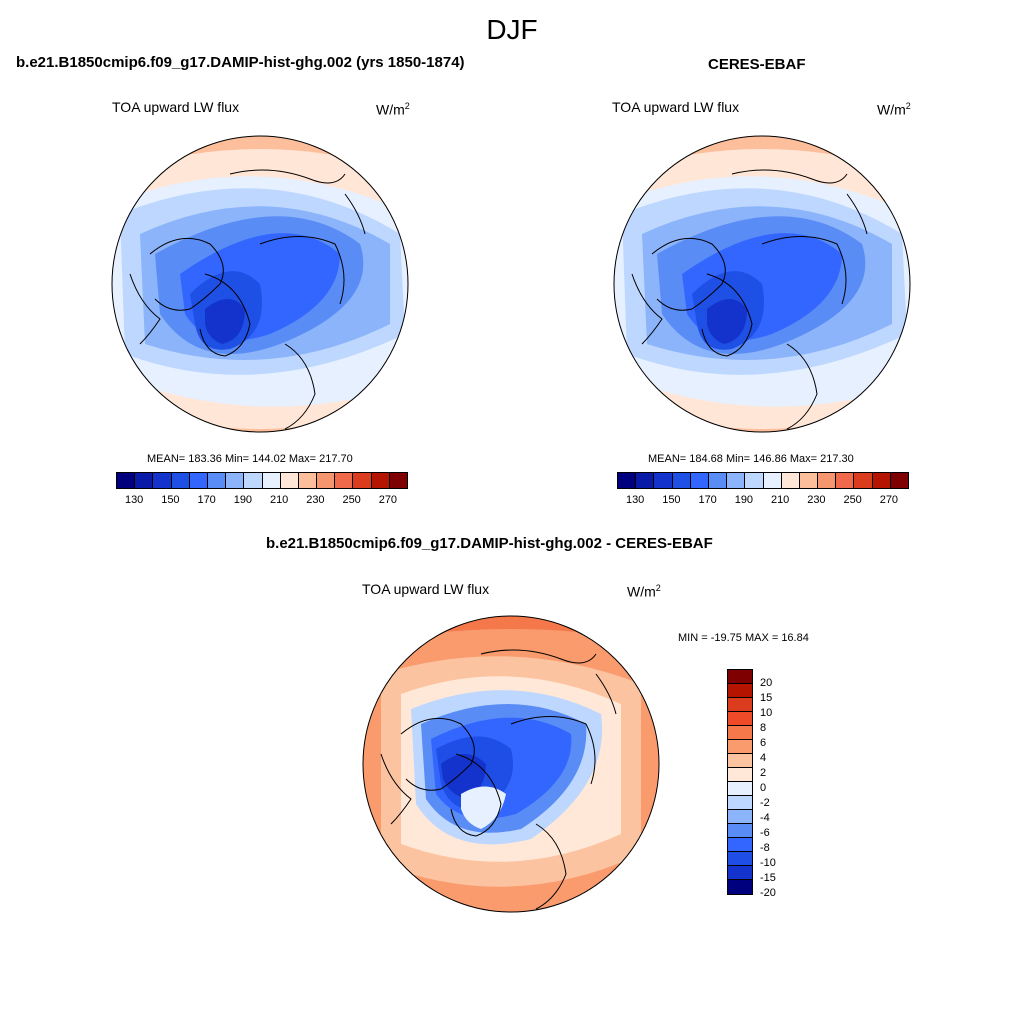 This screenshot has width=1024, height=1024. I want to click on panel1-colorbar, so click(262, 480).